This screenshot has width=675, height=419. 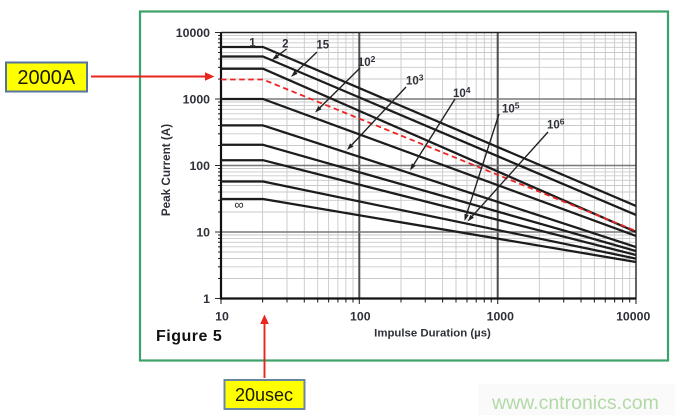 What do you see at coordinates (367, 61) in the screenshot?
I see `svg-text: 10²` at bounding box center [367, 61].